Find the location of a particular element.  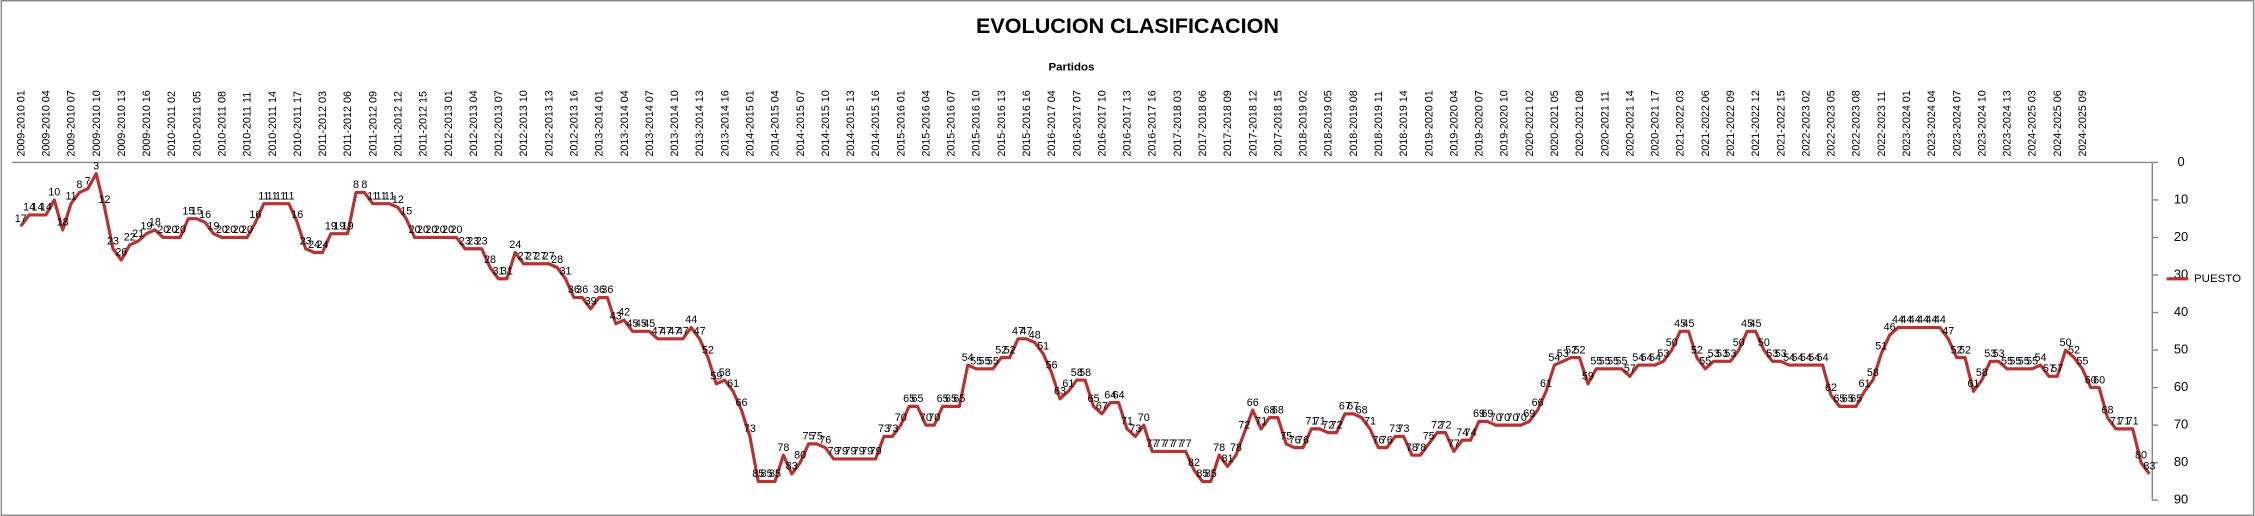

x-tick-label: 2020-2021 05 is located at coordinates (1555, 123).